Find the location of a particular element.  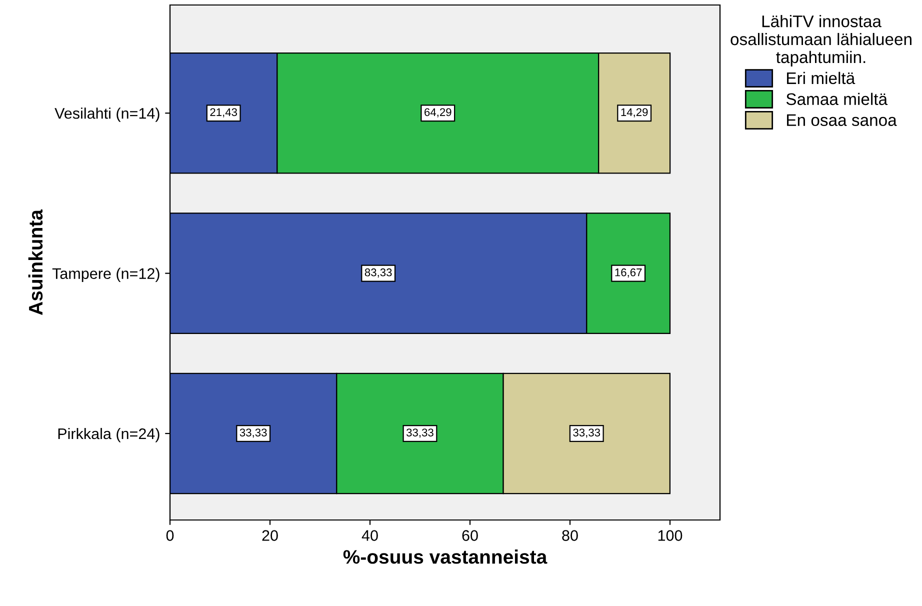

x-axis-title: %-osuus vastanneista is located at coordinates (445, 557).